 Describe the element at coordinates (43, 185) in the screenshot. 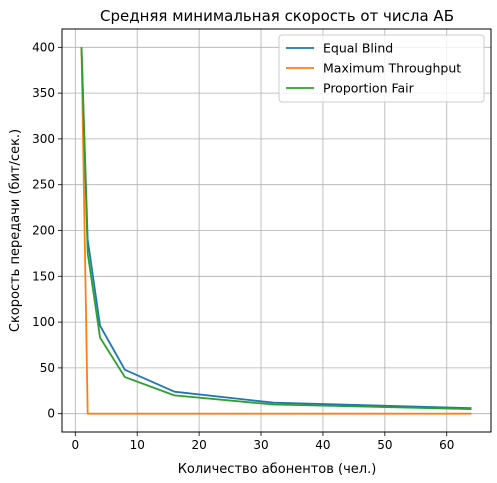

I see `y-tick-label: 250` at that location.